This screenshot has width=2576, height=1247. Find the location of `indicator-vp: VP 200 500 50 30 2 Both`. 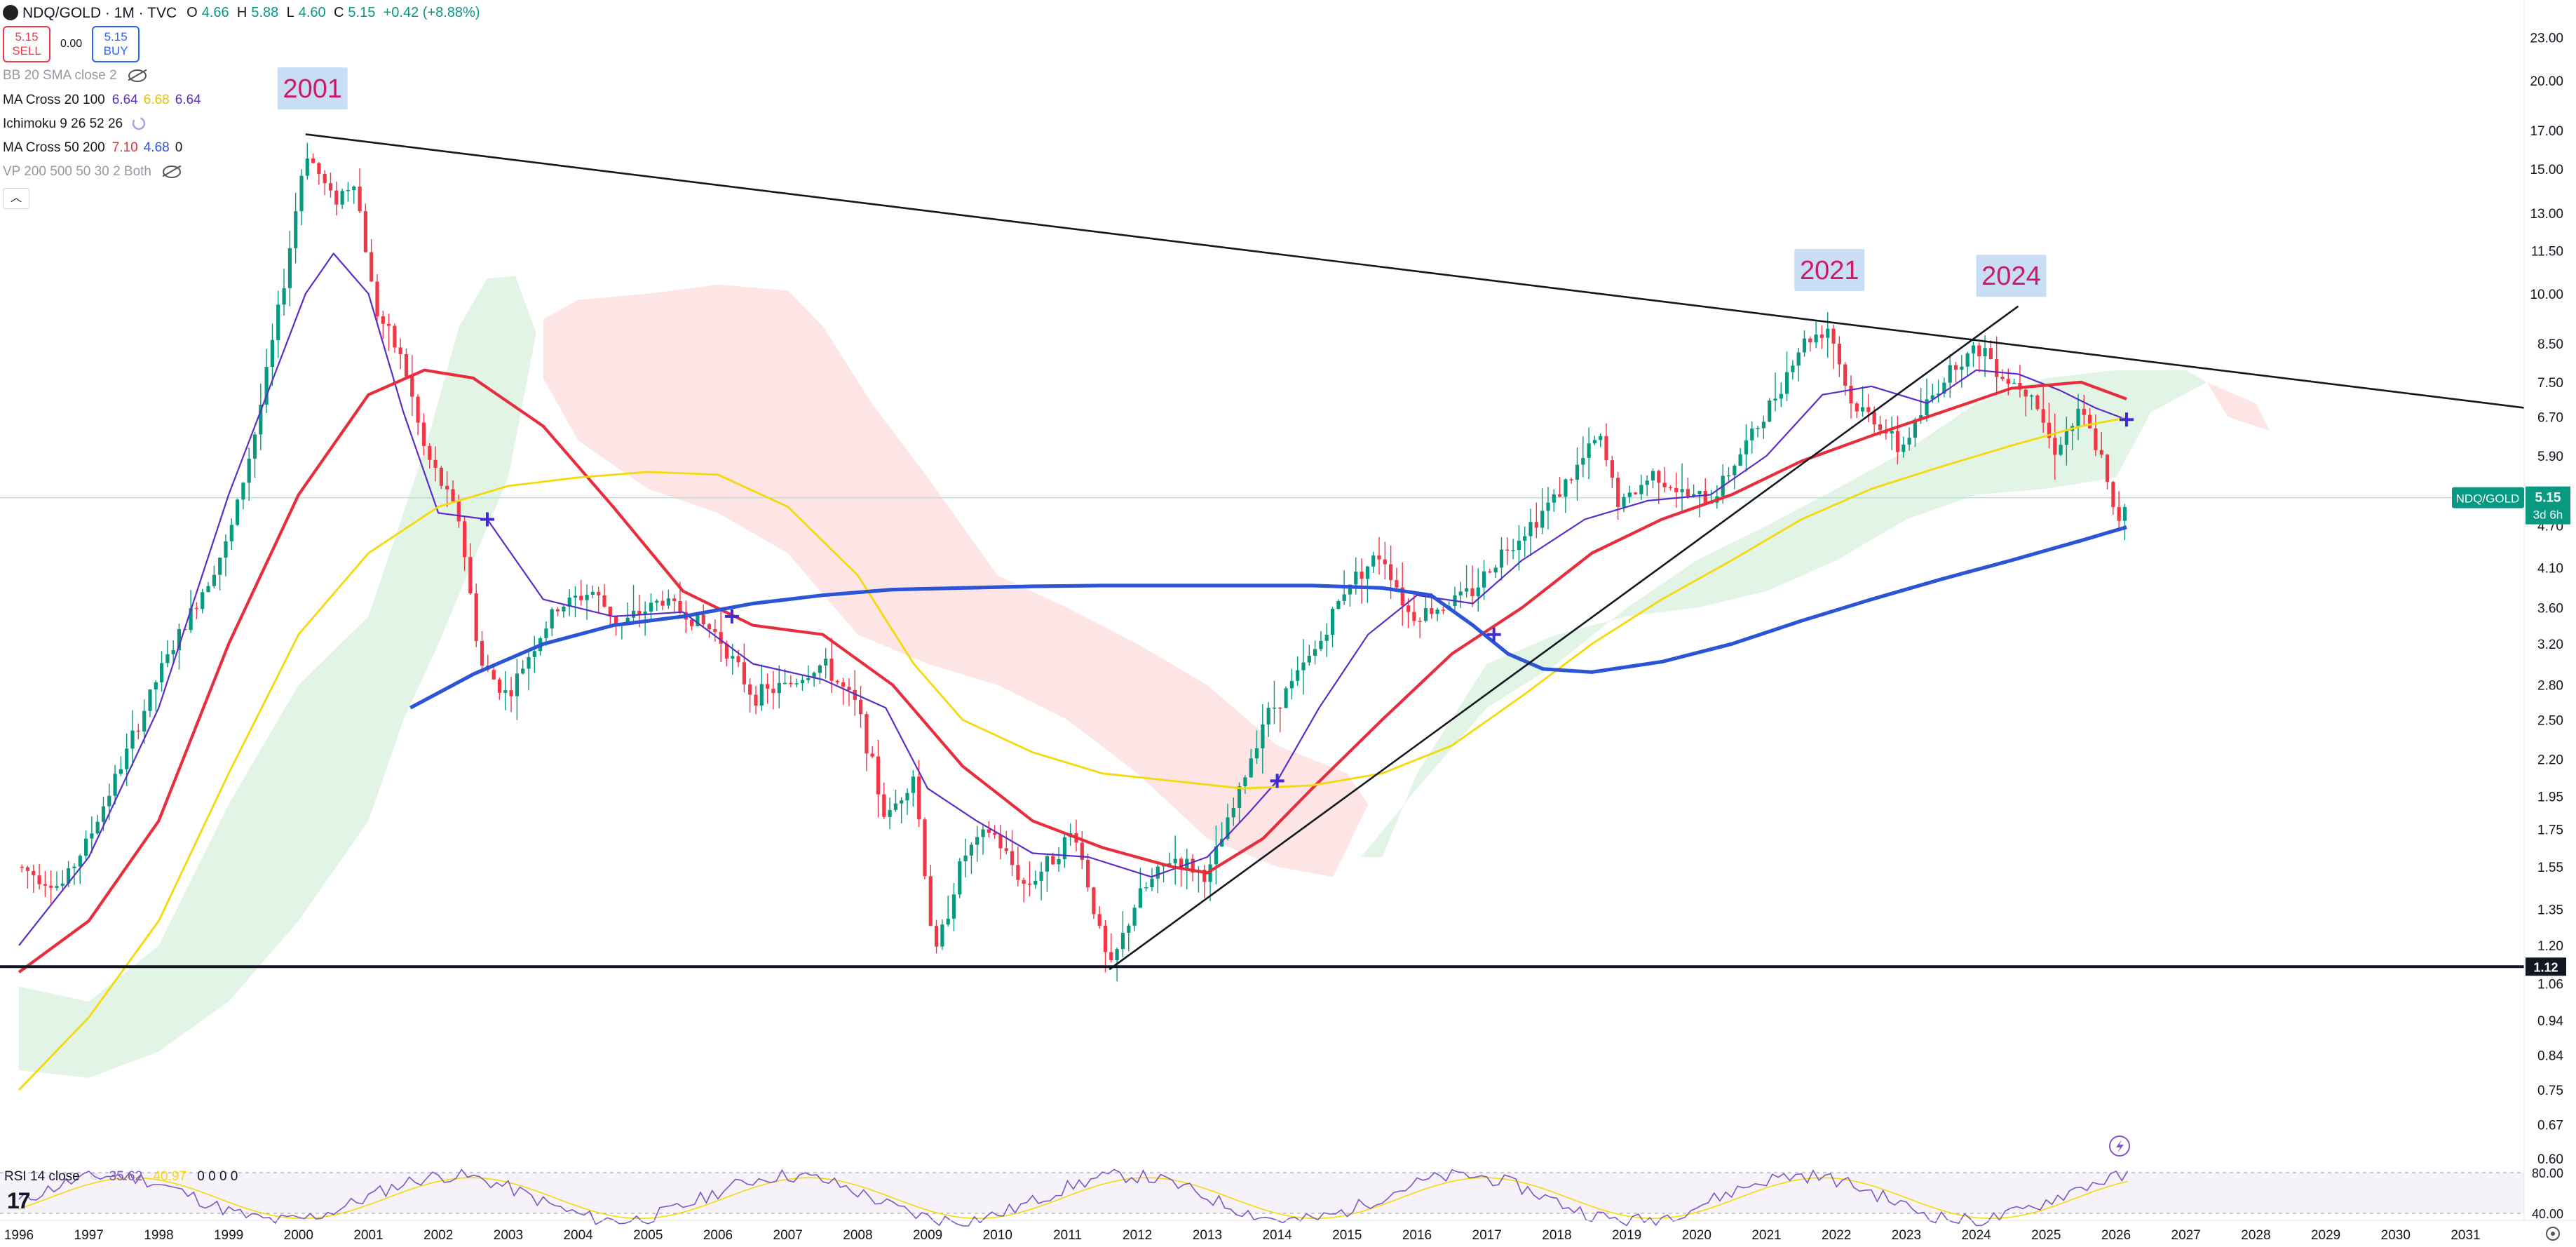

indicator-vp: VP 200 500 50 30 2 Both is located at coordinates (243, 171).